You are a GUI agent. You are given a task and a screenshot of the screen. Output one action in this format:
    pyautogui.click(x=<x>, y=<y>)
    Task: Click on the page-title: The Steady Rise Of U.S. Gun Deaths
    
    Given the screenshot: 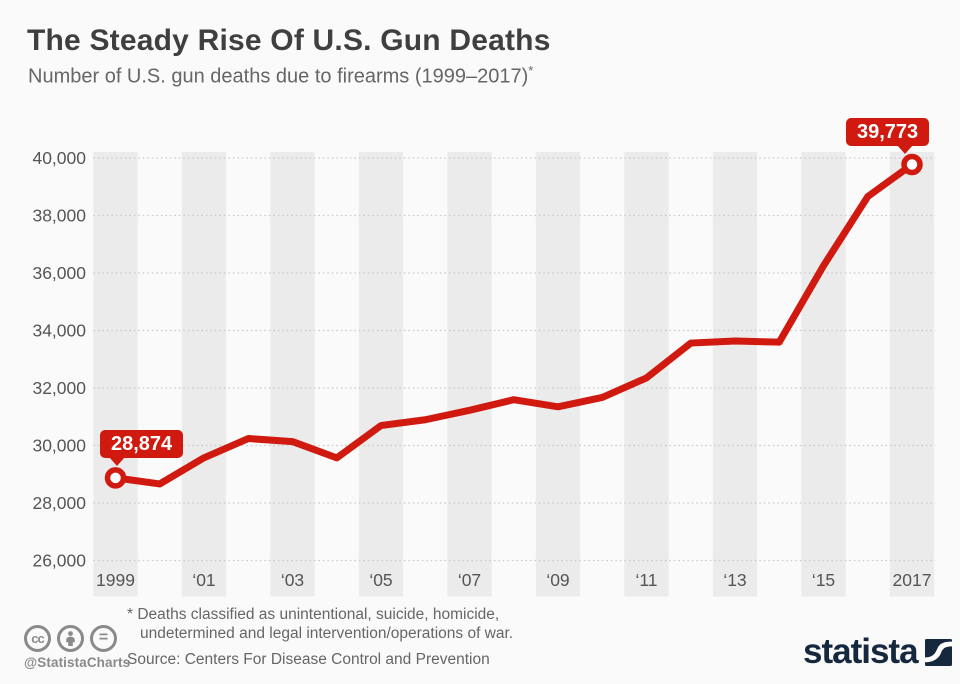 What is the action you would take?
    pyautogui.click(x=289, y=40)
    